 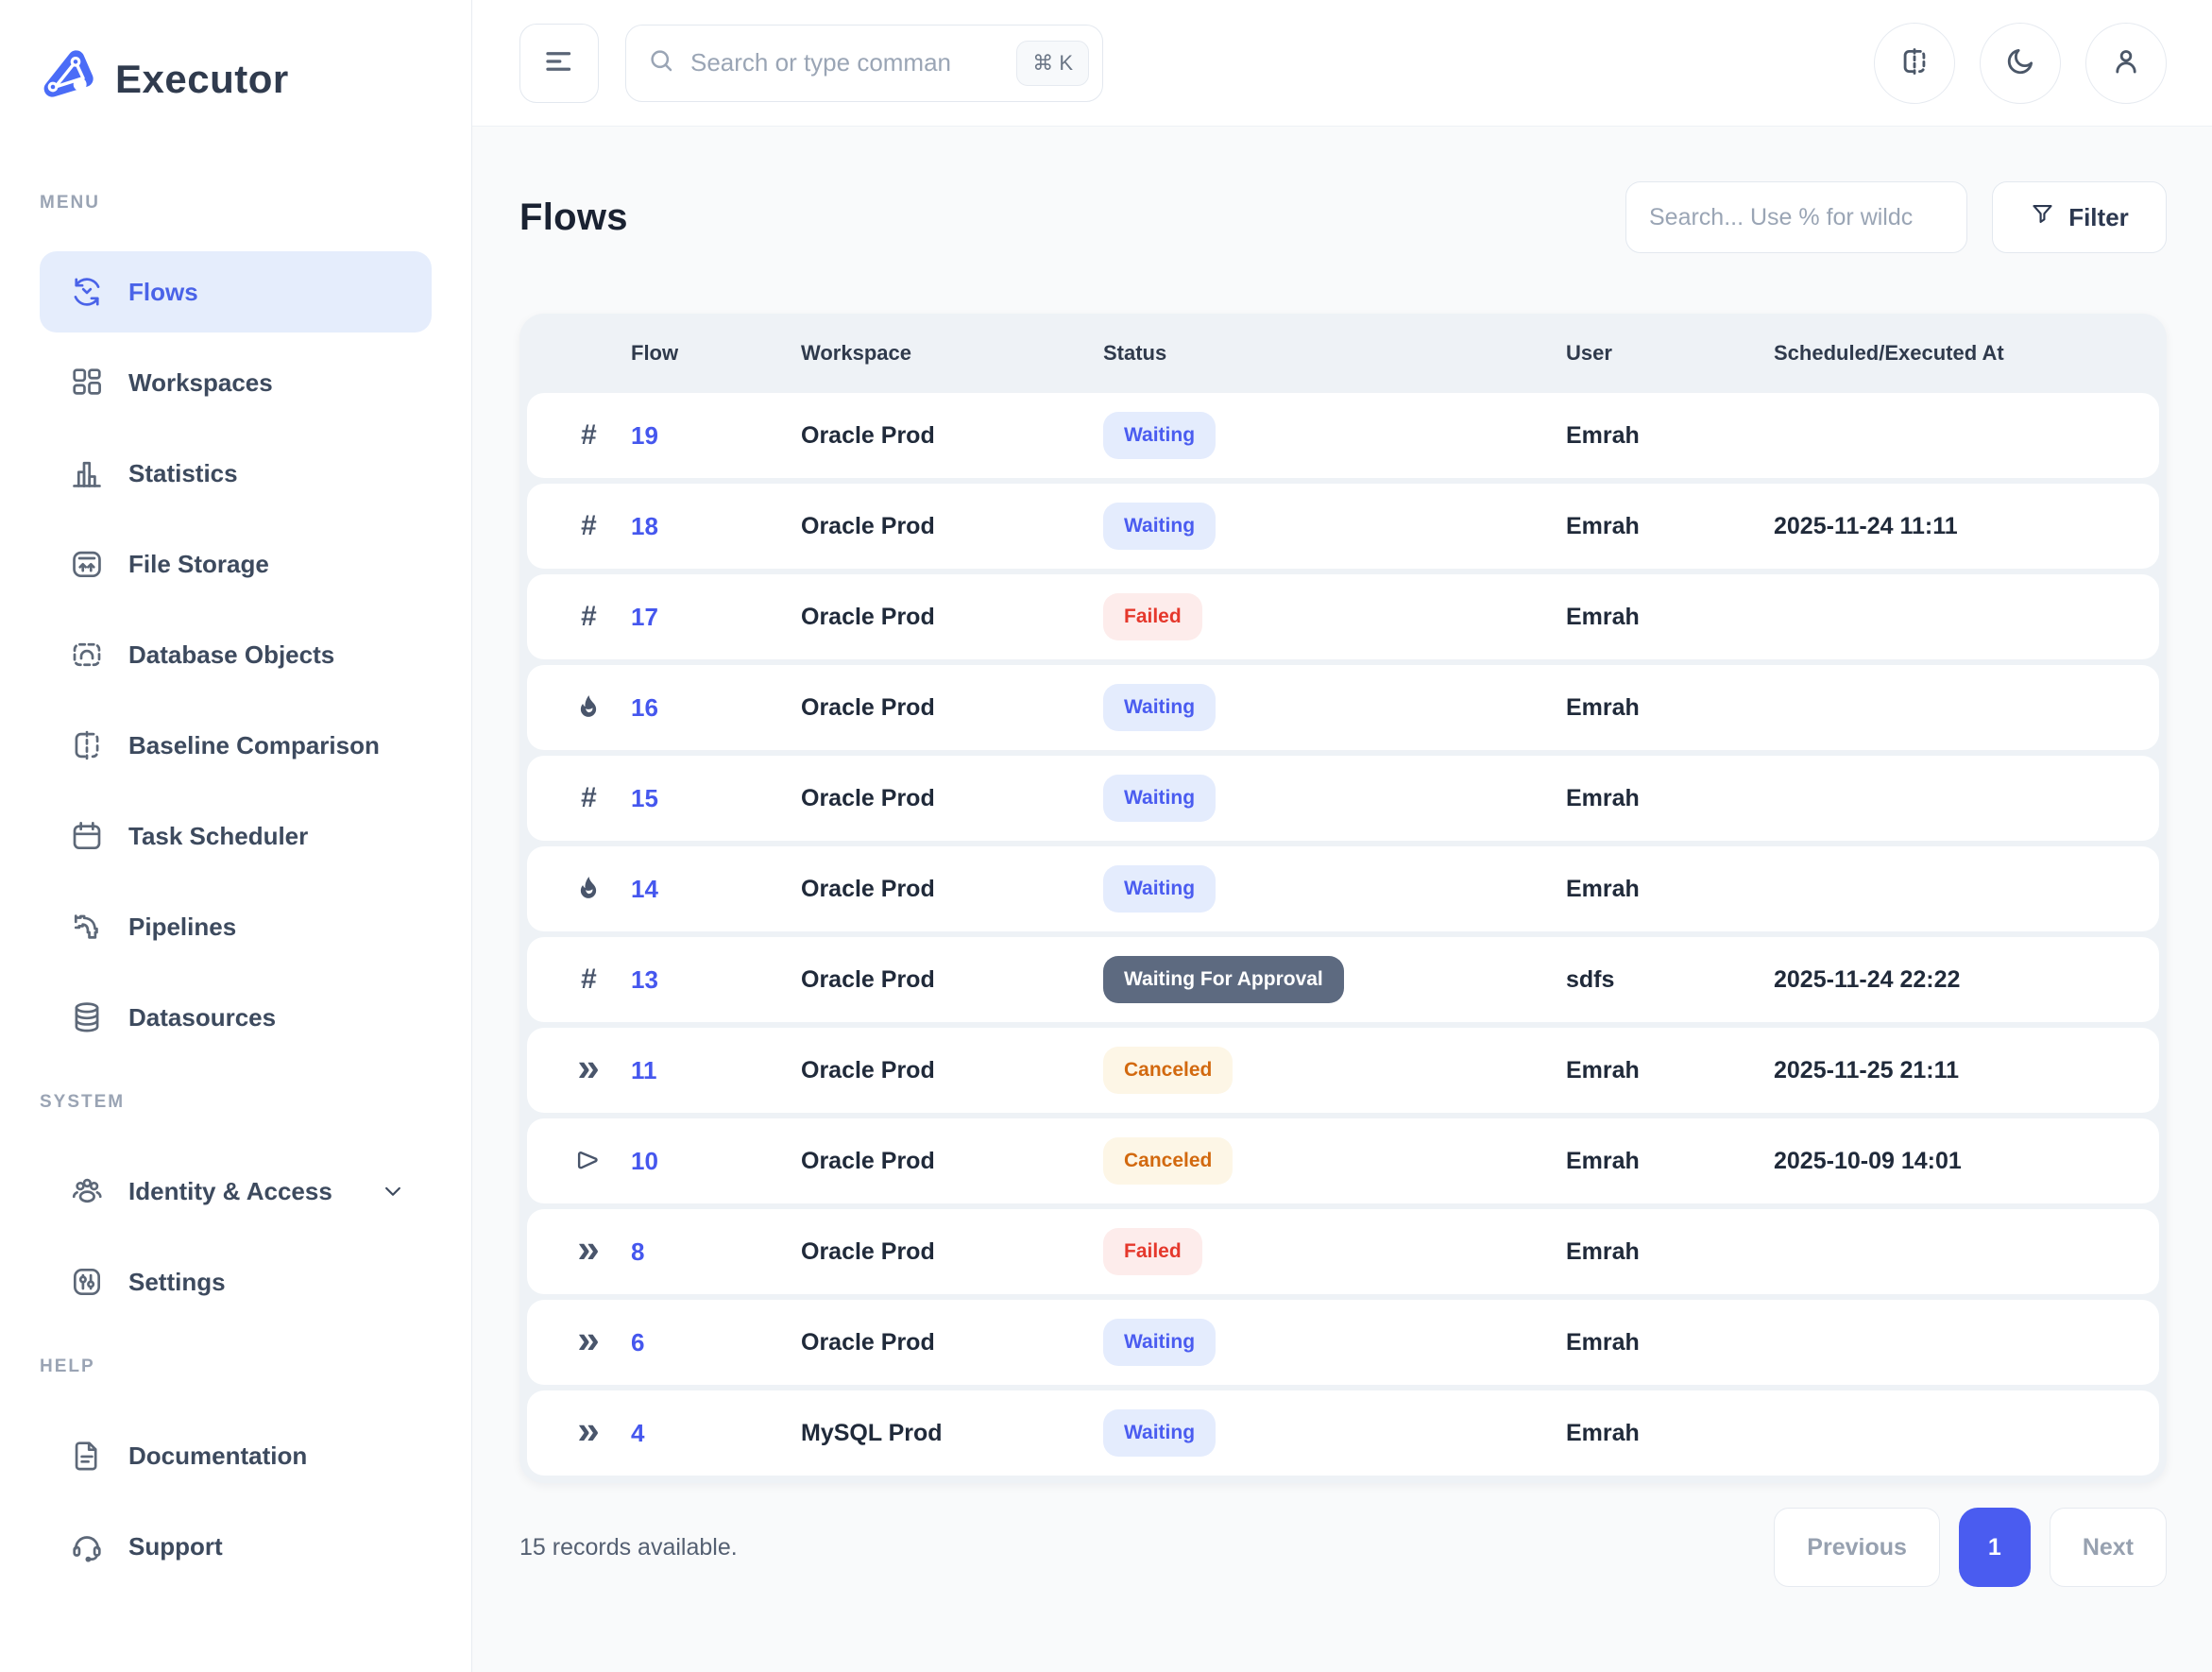 What do you see at coordinates (1867, 1069) in the screenshot?
I see `scheduled-cell: 2025-11-25 21:11` at bounding box center [1867, 1069].